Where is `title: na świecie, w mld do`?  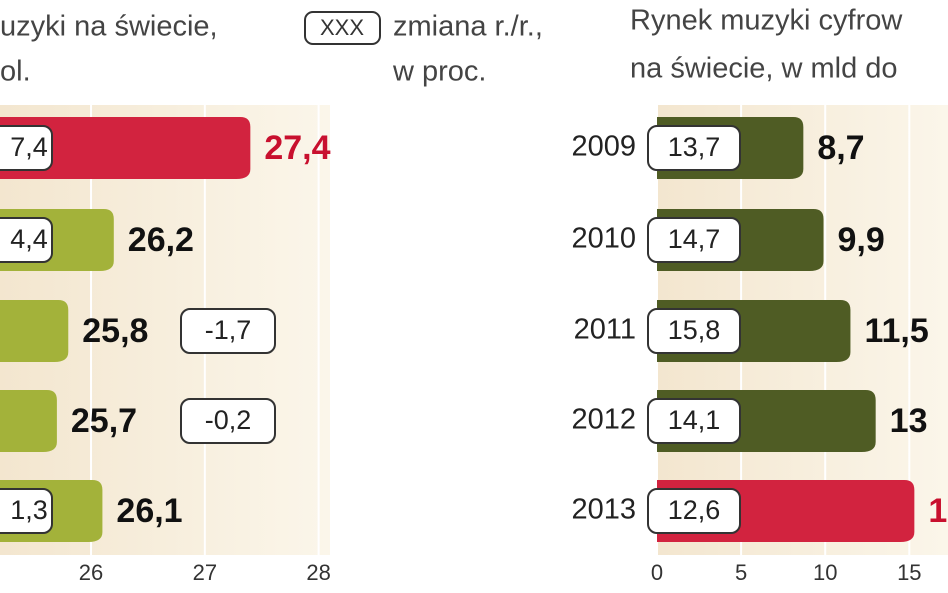 title: na świecie, w mld do is located at coordinates (764, 69).